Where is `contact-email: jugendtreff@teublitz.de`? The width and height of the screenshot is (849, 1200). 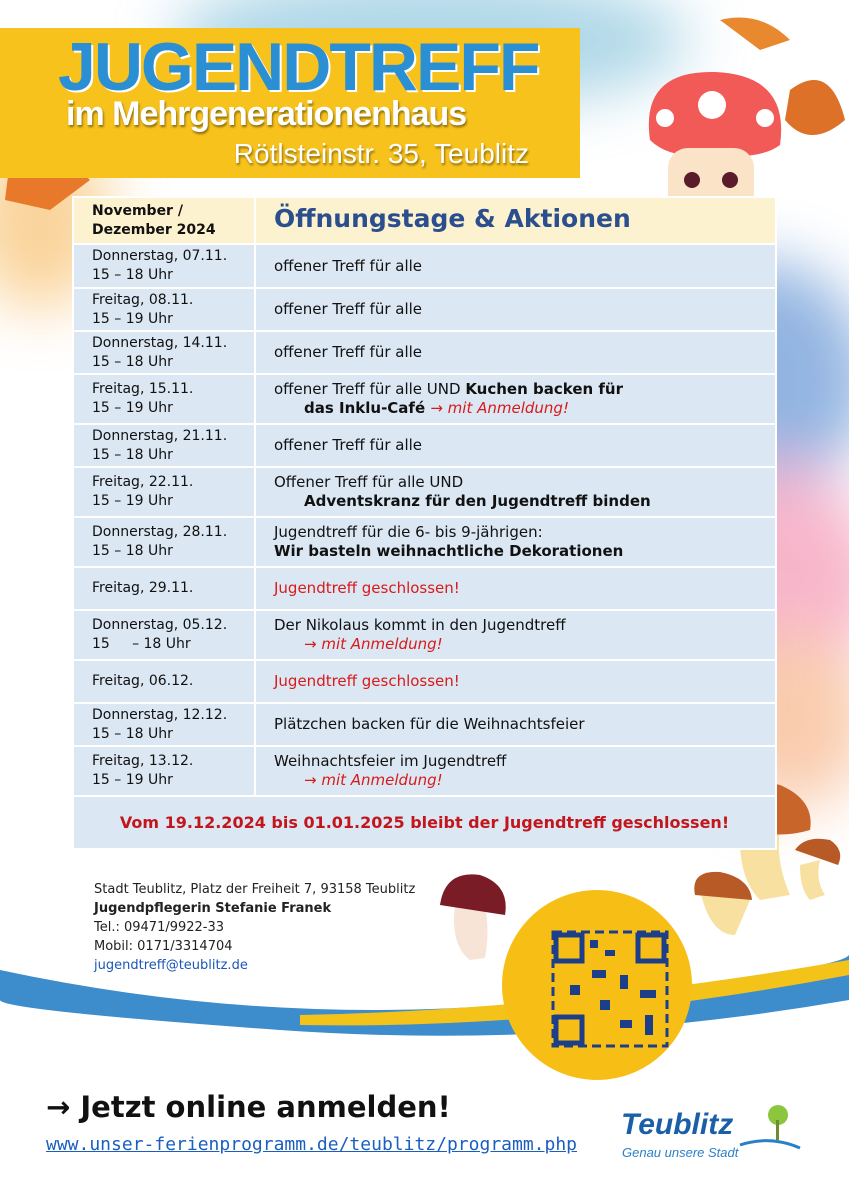 contact-email: jugendtreff@teublitz.de is located at coordinates (171, 965).